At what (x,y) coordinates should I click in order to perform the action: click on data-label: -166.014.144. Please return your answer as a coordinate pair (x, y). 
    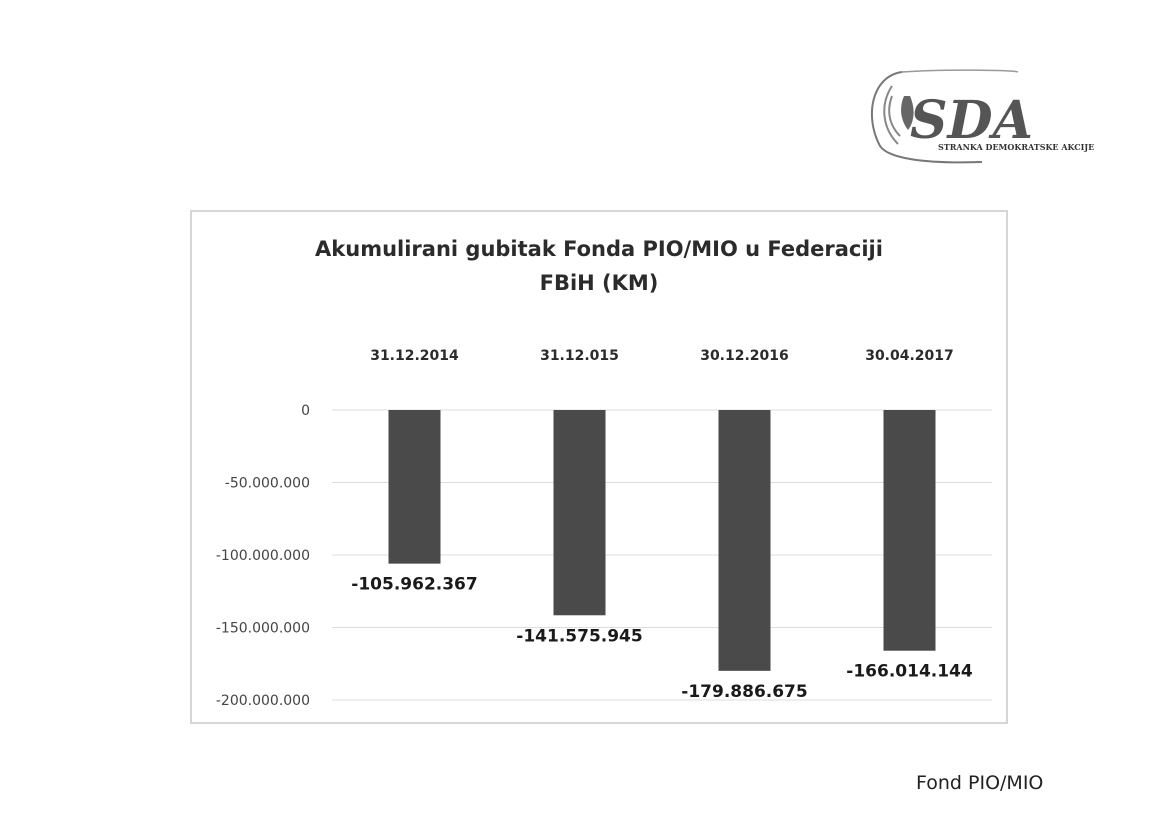
    Looking at the image, I should click on (909, 672).